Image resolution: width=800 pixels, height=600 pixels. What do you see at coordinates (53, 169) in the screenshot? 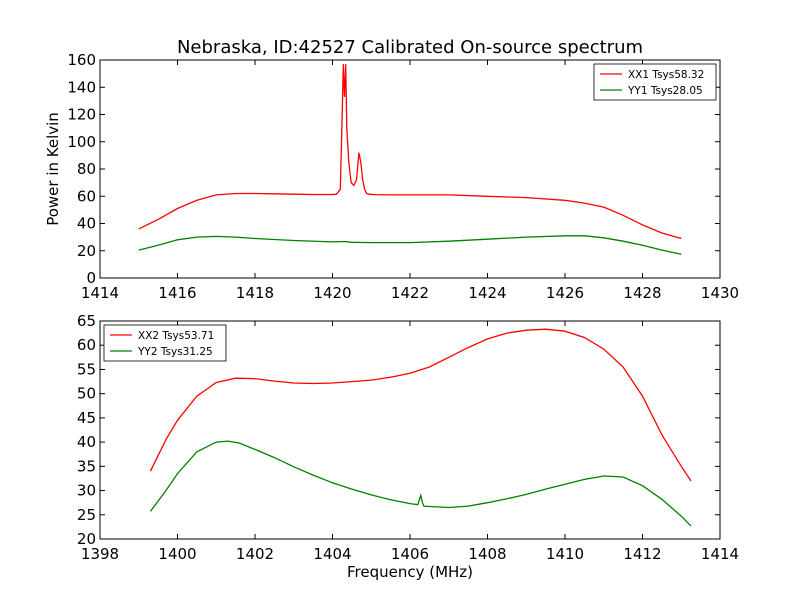
I see `y-axis-label: Power in Kelvin` at bounding box center [53, 169].